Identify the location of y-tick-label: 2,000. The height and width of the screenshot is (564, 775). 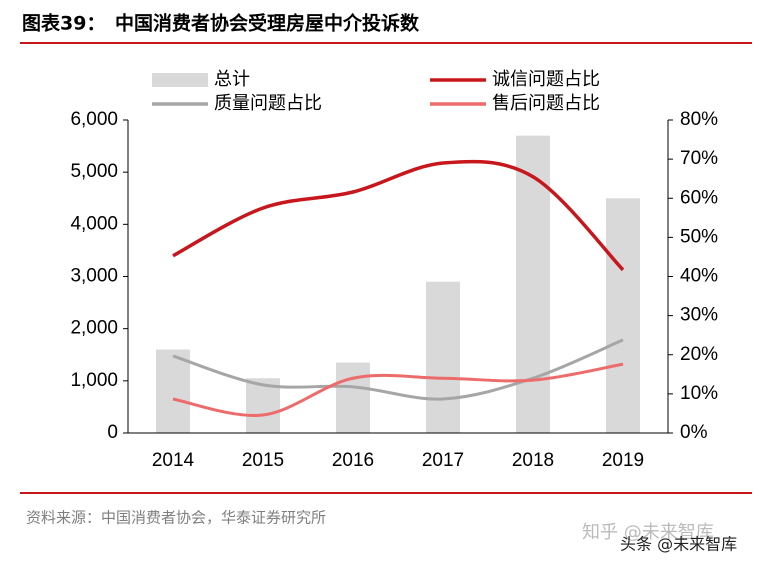
(94, 328).